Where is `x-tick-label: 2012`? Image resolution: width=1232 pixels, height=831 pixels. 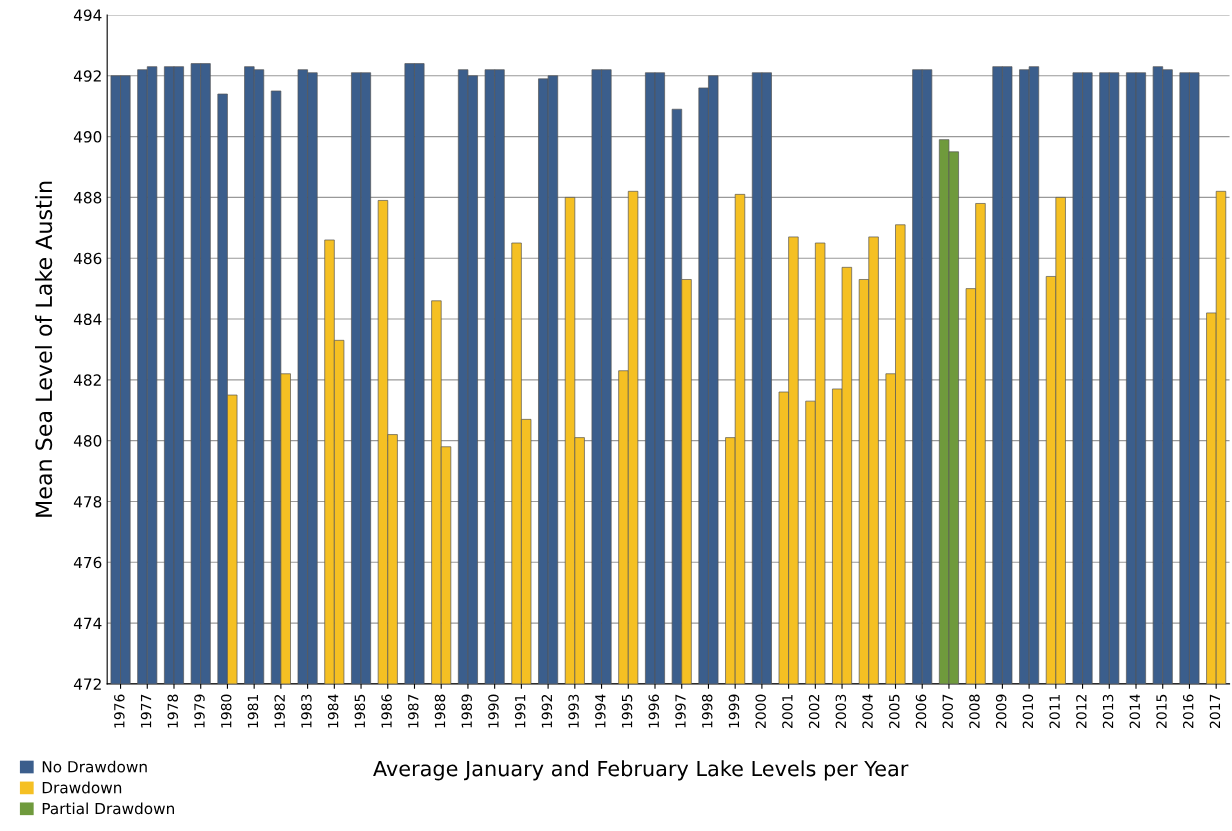 x-tick-label: 2012 is located at coordinates (1081, 711).